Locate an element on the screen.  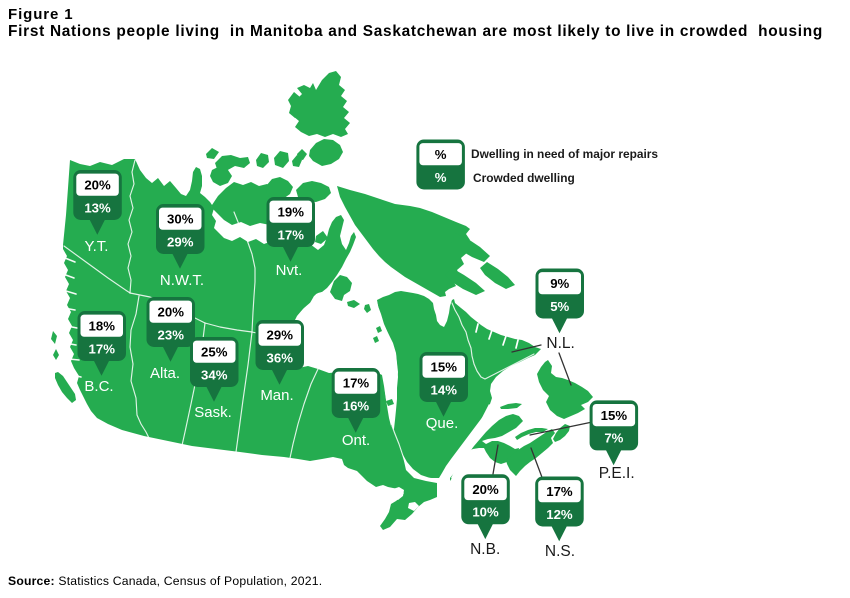
svg-text: N.W.T. is located at coordinates (182, 280).